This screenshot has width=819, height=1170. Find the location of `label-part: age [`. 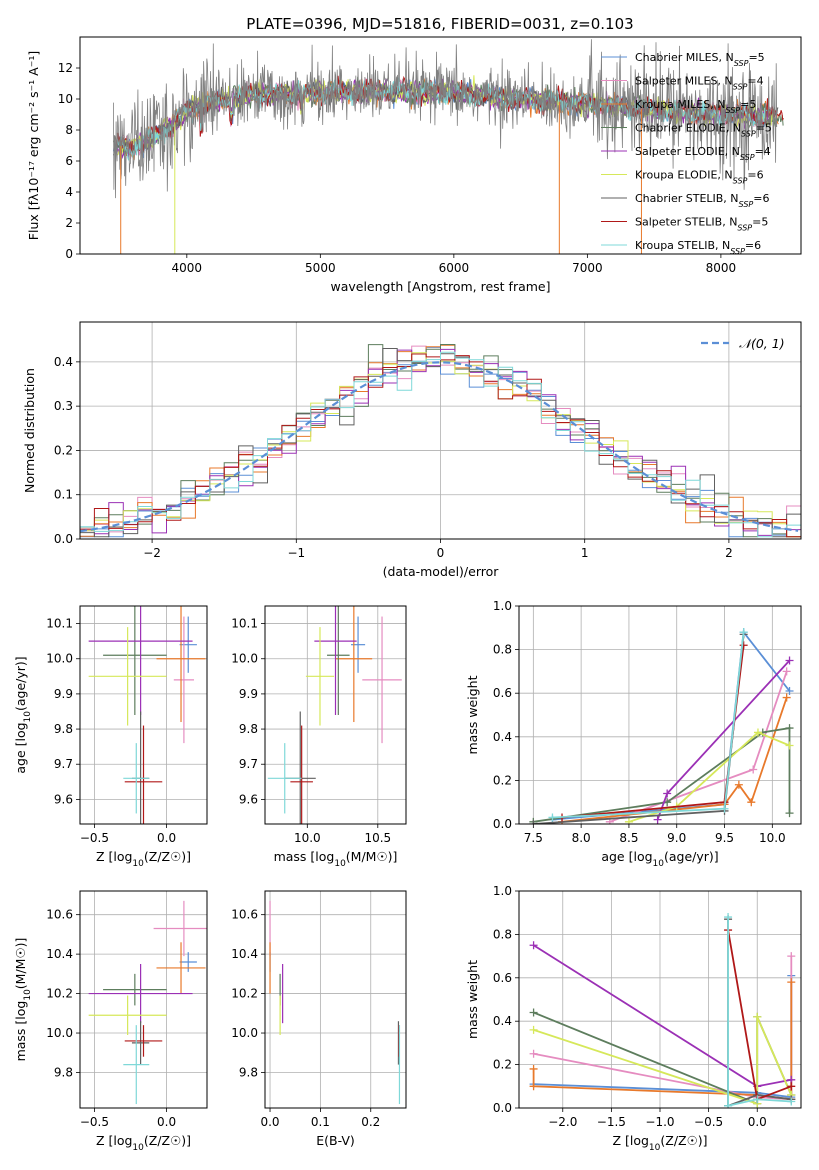

label-part: age [ is located at coordinates (20, 758).